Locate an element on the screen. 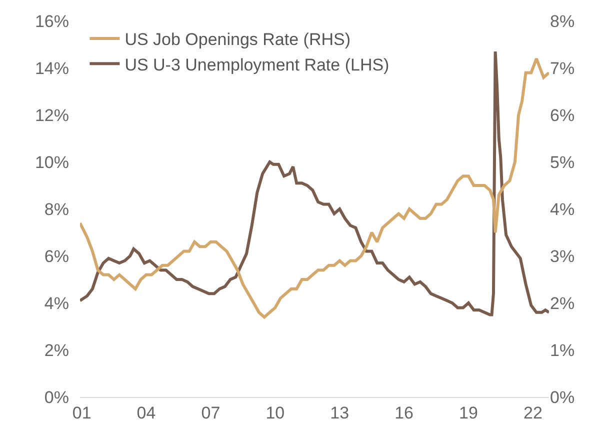 The width and height of the screenshot is (603, 434). y-tick-label: 12% is located at coordinates (51, 115).